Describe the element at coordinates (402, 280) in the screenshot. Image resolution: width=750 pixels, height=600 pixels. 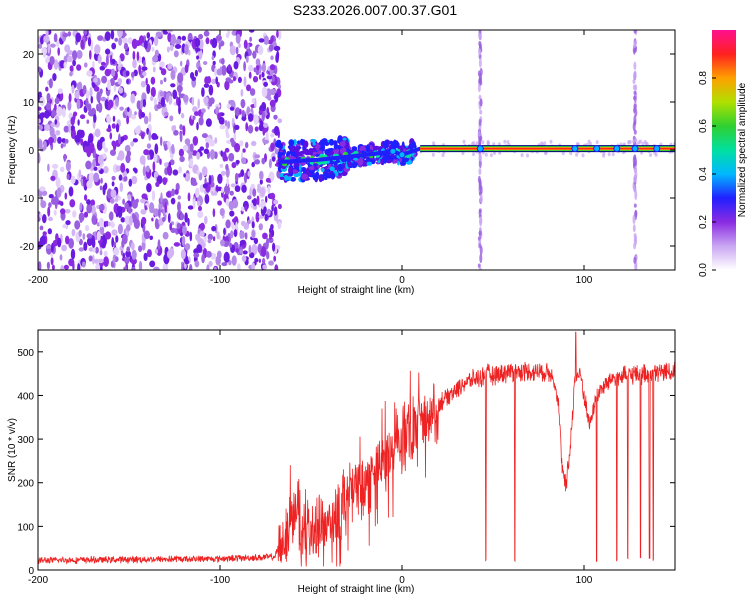
I see `spectrogram-xtick-label: 0` at that location.